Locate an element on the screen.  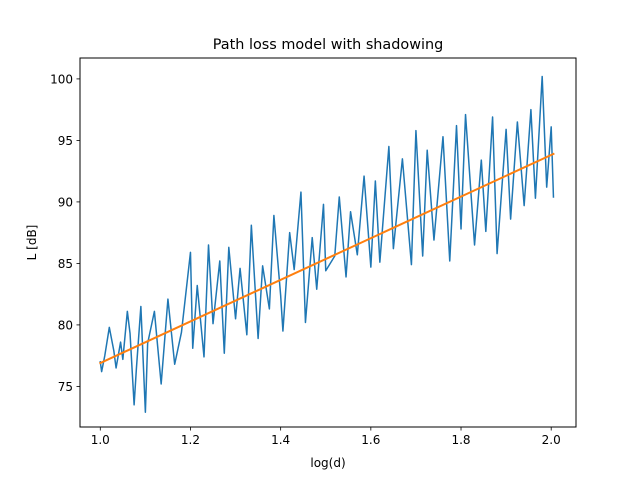
y-tick-label: 75 is located at coordinates (65, 387).